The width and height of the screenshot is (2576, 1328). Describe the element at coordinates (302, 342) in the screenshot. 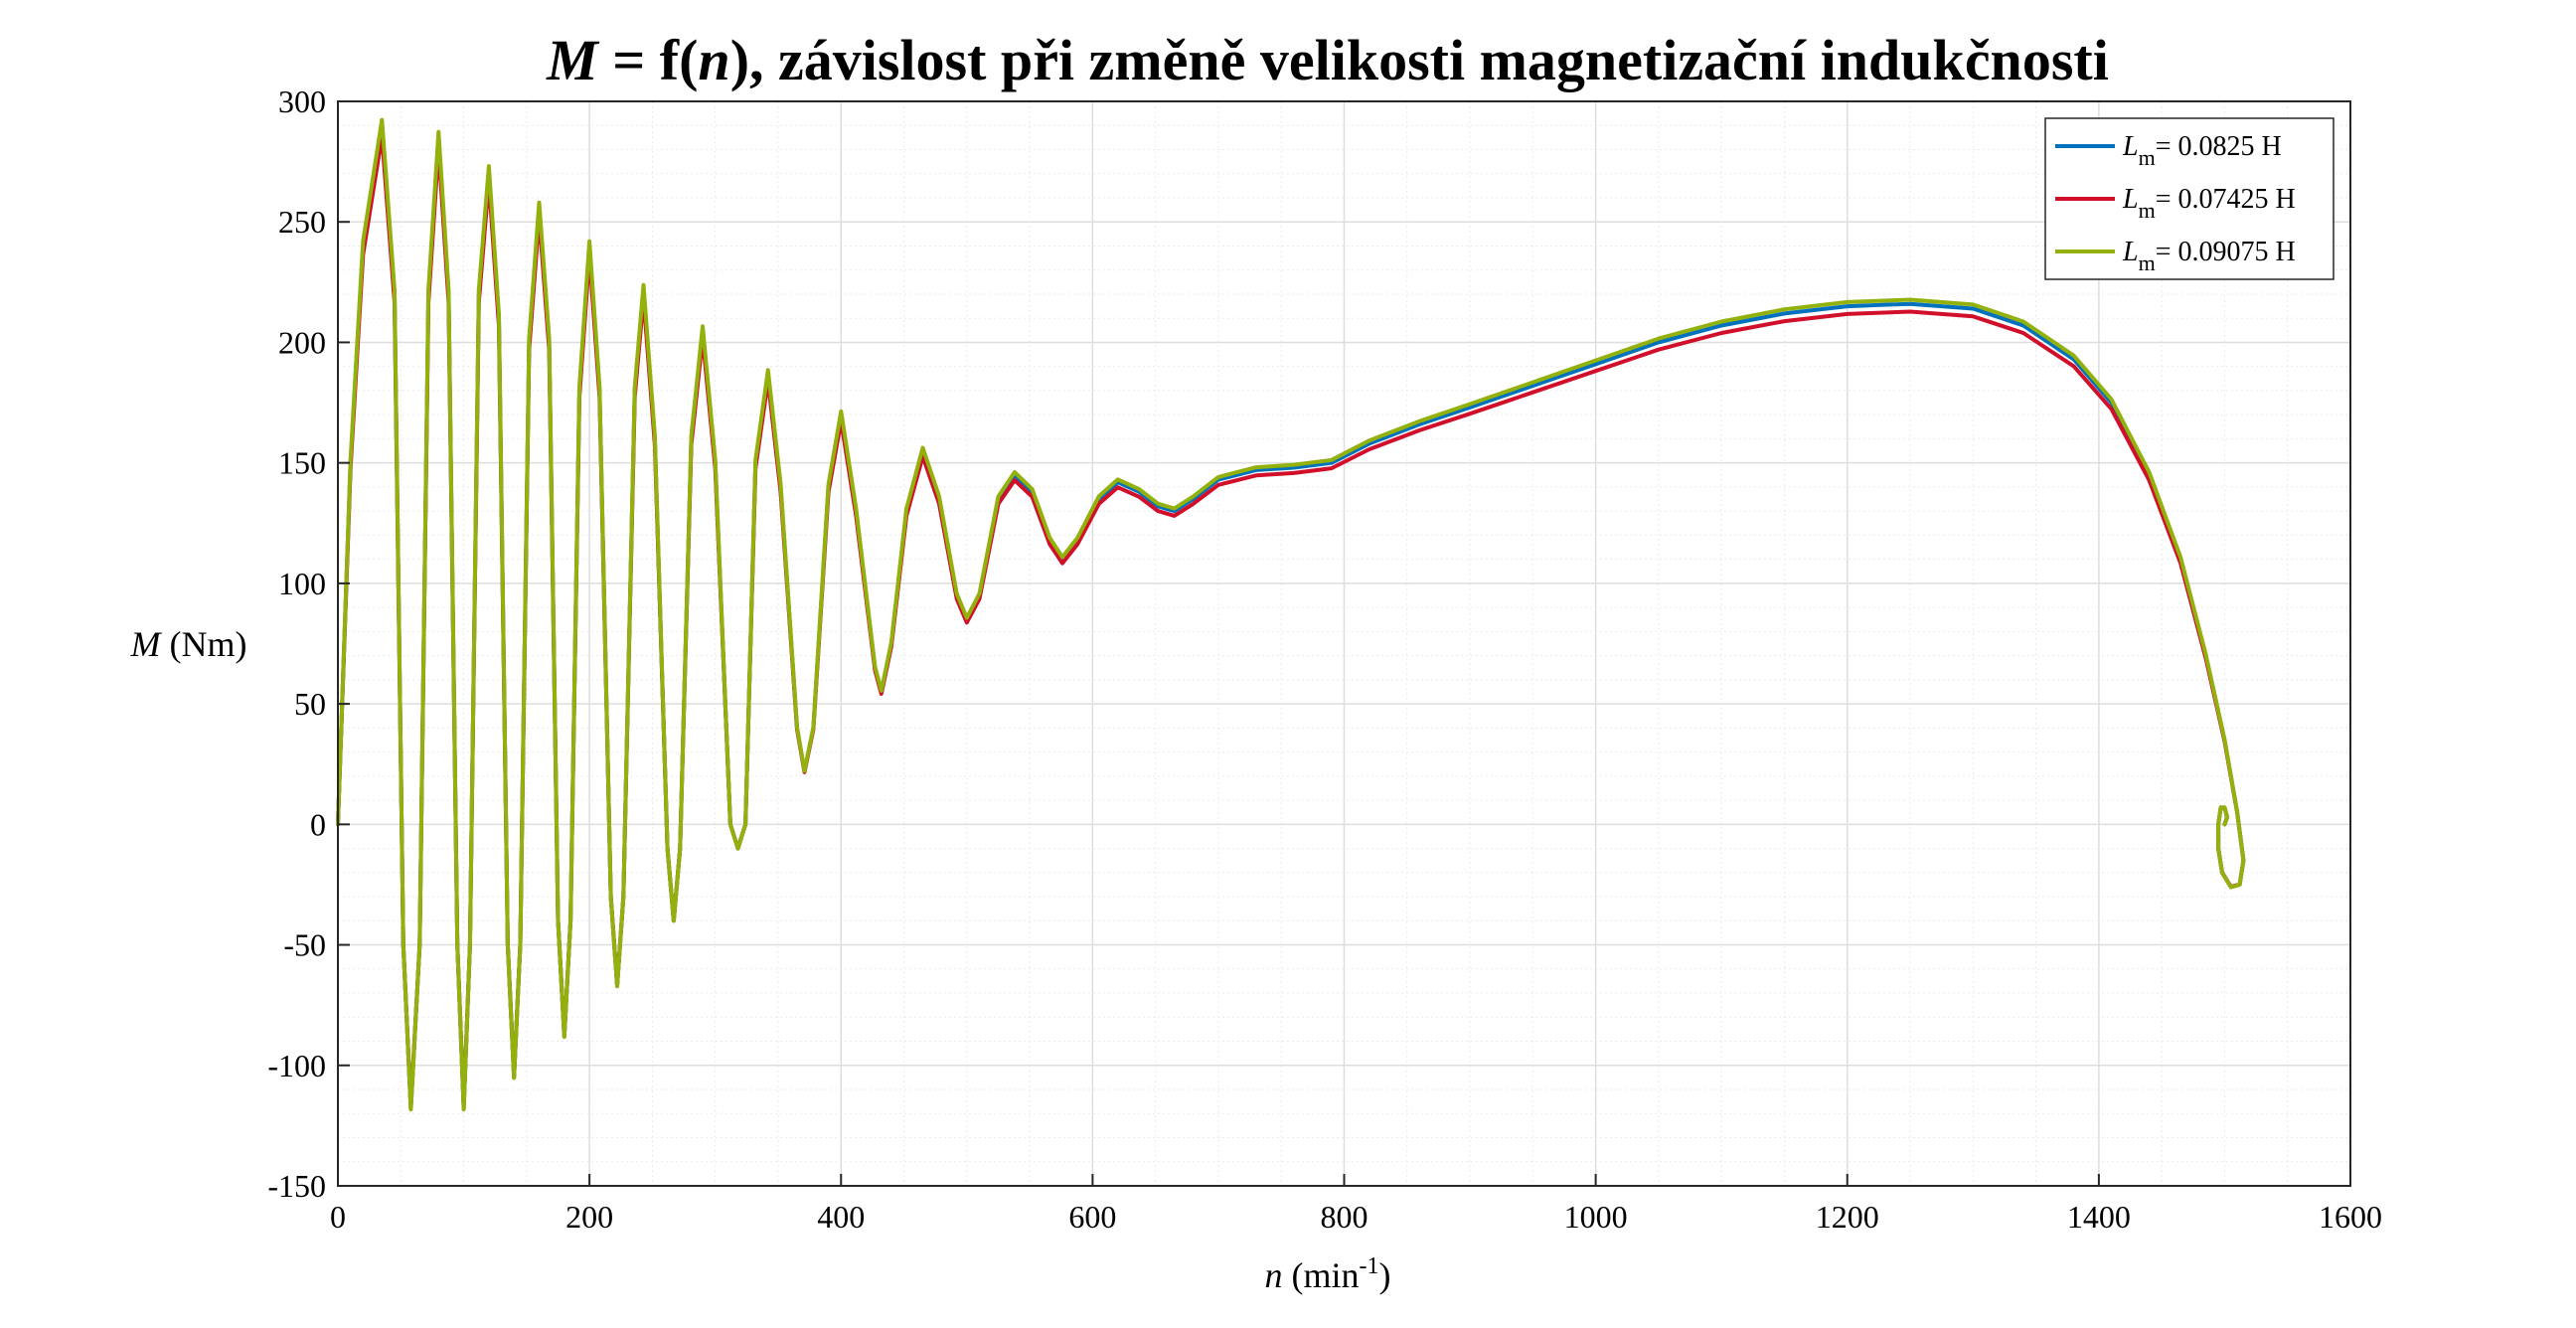

I see `y-tick-label: 200` at that location.